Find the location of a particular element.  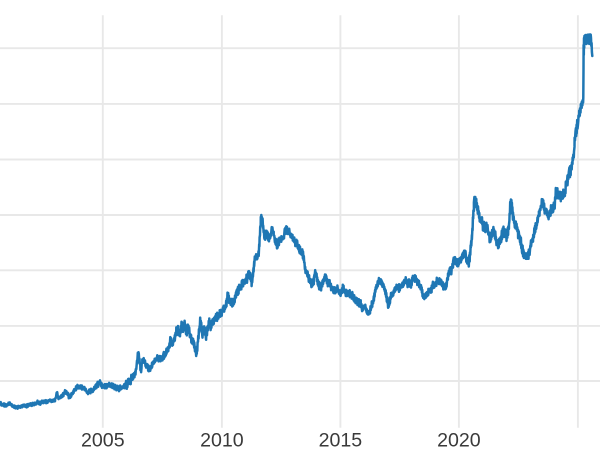

svg-text: 2005 is located at coordinates (103, 440).